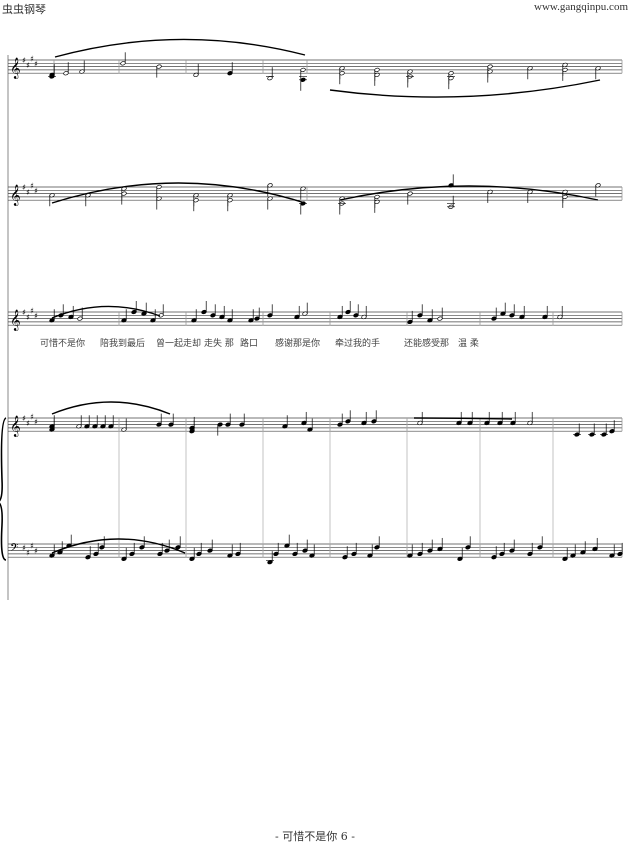 The width and height of the screenshot is (630, 845). What do you see at coordinates (427, 344) in the screenshot?
I see `lyric-8: 还能感受那` at bounding box center [427, 344].